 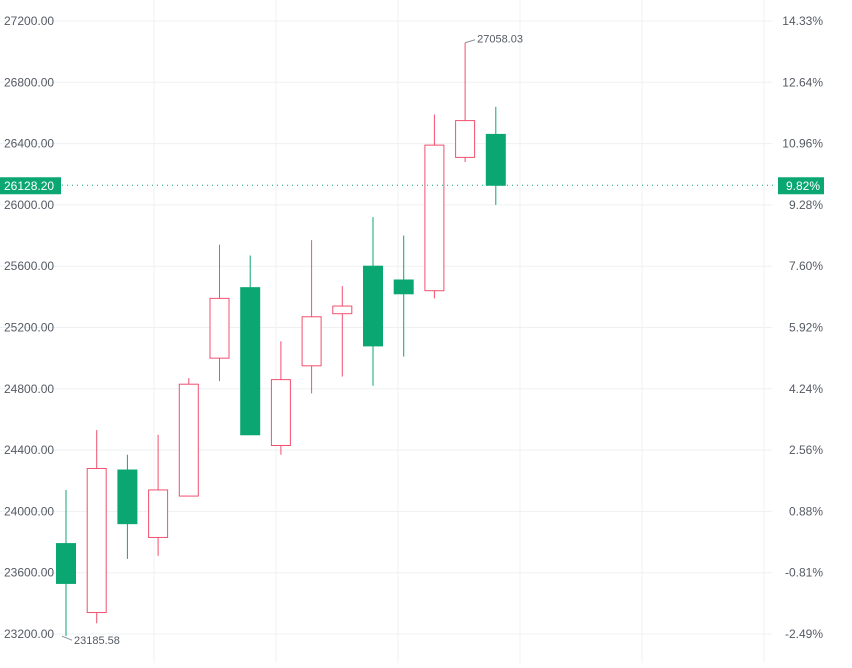 I want to click on percent-axis-tick-label: -2.49%, so click(x=804, y=634).